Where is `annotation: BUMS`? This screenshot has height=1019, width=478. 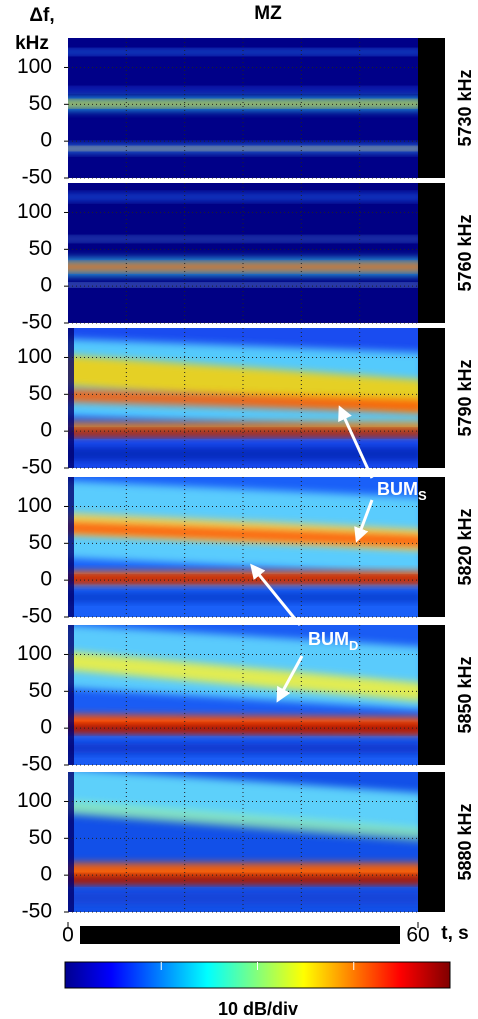 annotation: BUMS is located at coordinates (402, 491).